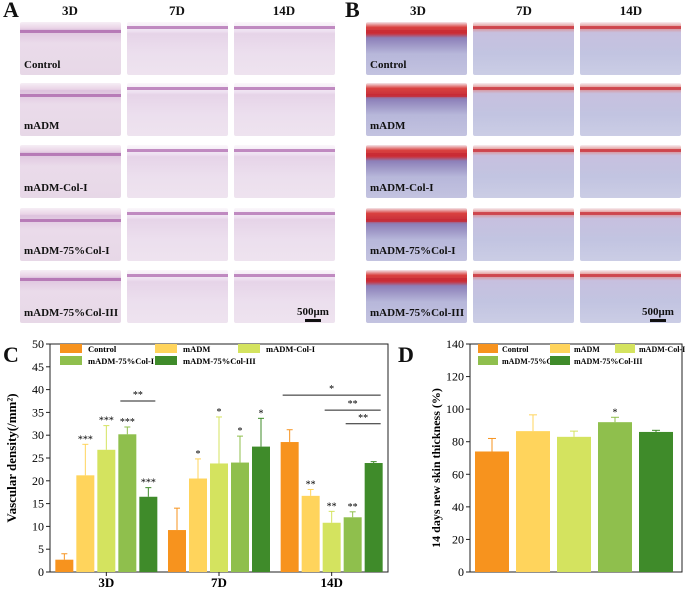 This screenshot has width=685, height=590. Describe the element at coordinates (38, 458) in the screenshot. I see `y-tick-label: 25` at that location.